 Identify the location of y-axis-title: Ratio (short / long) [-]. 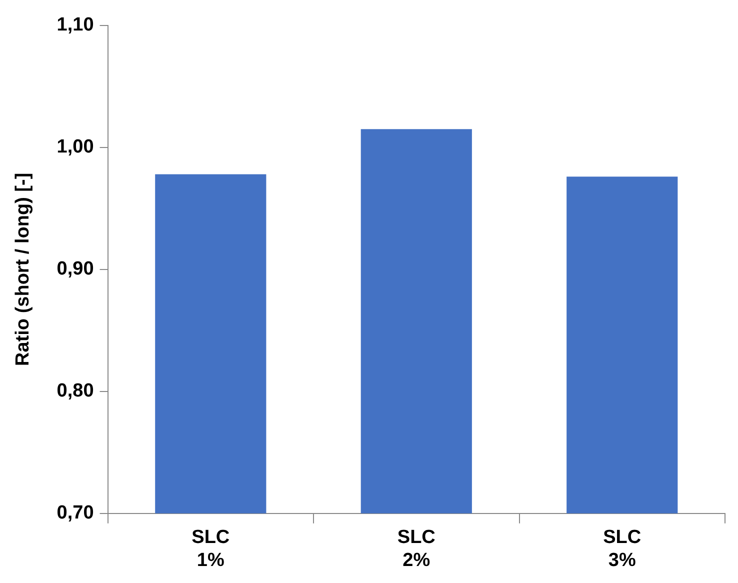
(23, 269).